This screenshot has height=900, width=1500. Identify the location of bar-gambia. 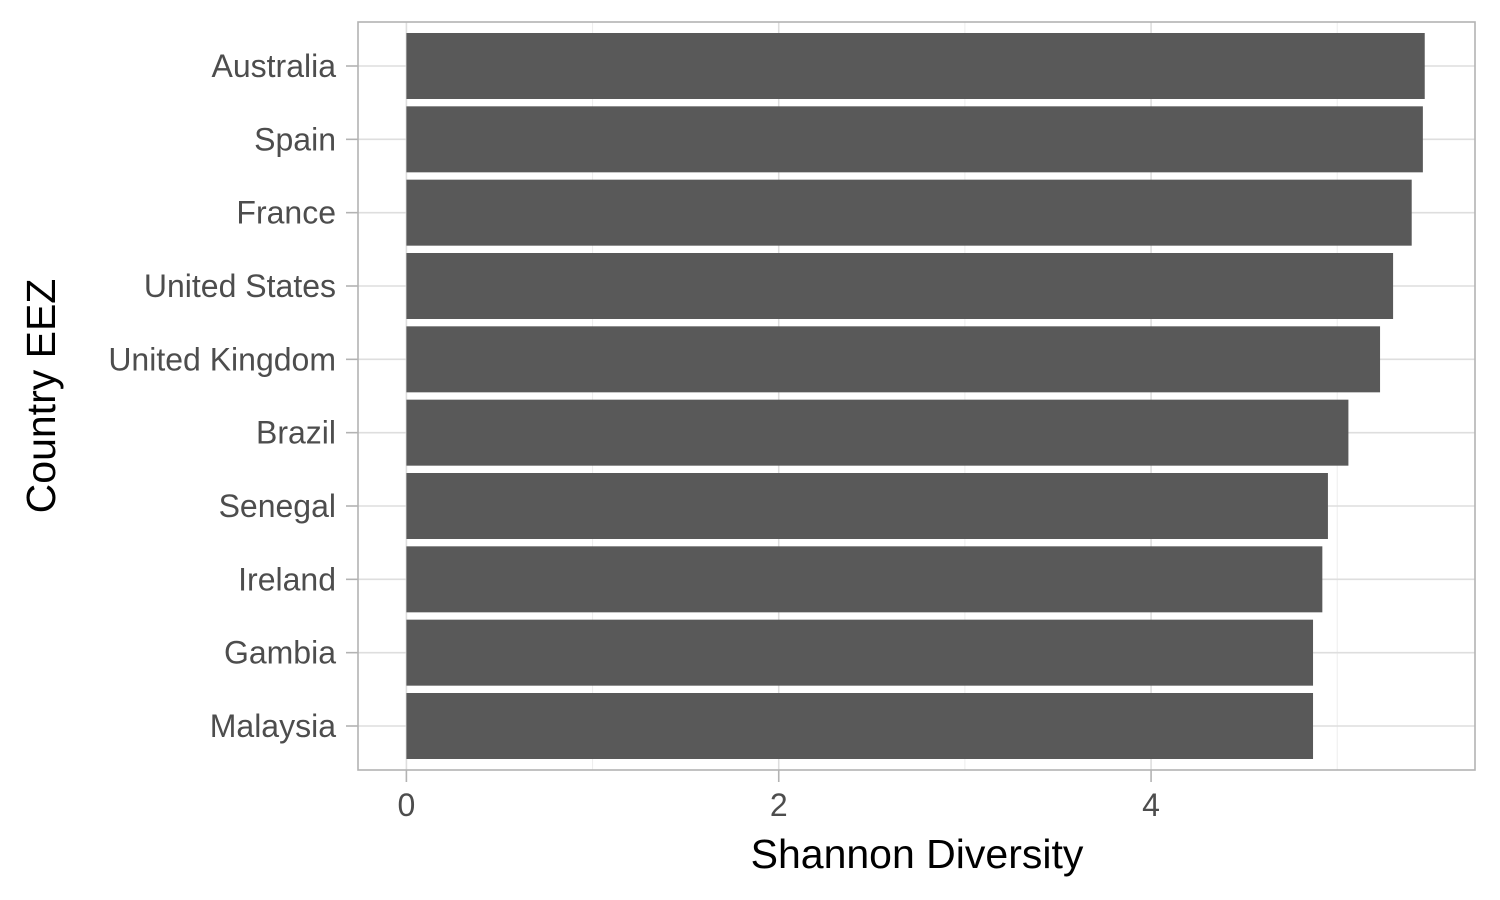
(860, 652).